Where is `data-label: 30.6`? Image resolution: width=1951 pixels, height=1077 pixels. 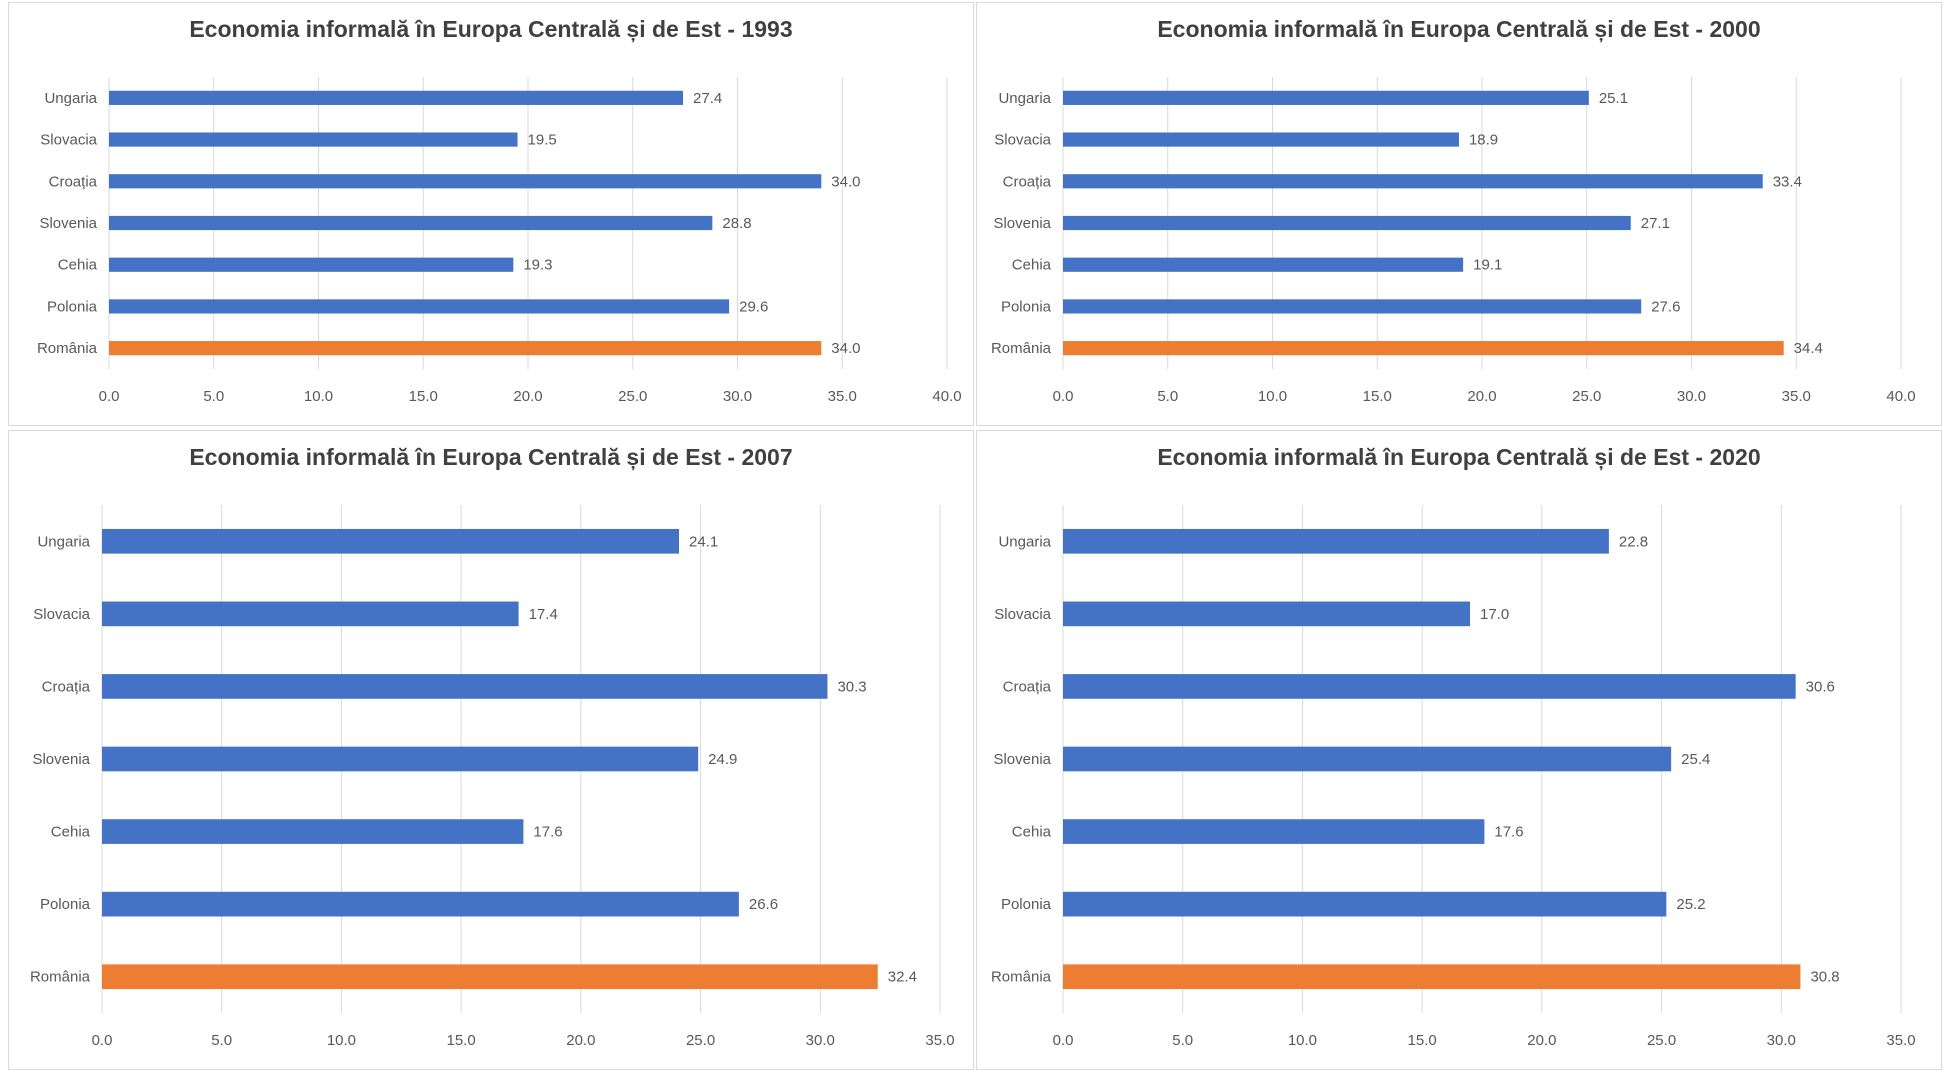 data-label: 30.6 is located at coordinates (1820, 686).